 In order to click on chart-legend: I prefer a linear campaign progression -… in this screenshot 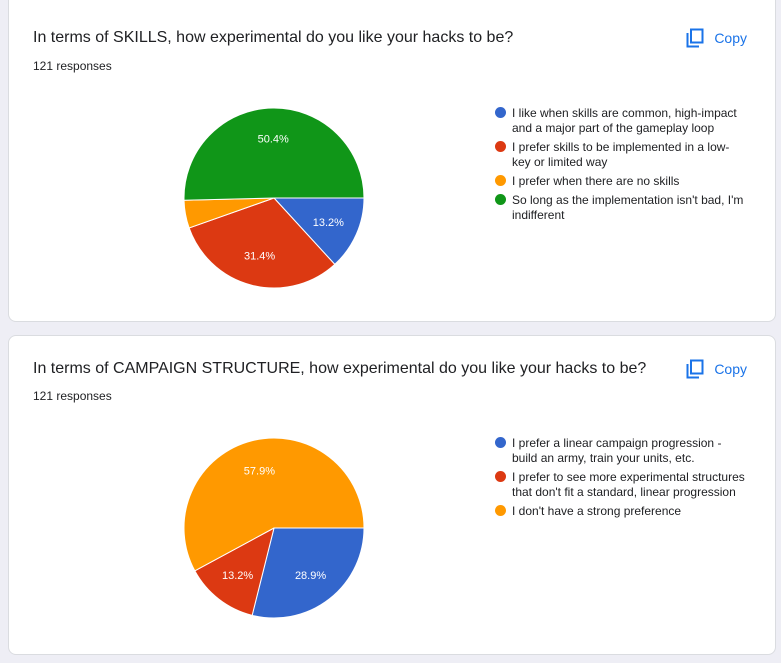, I will do `click(620, 479)`.